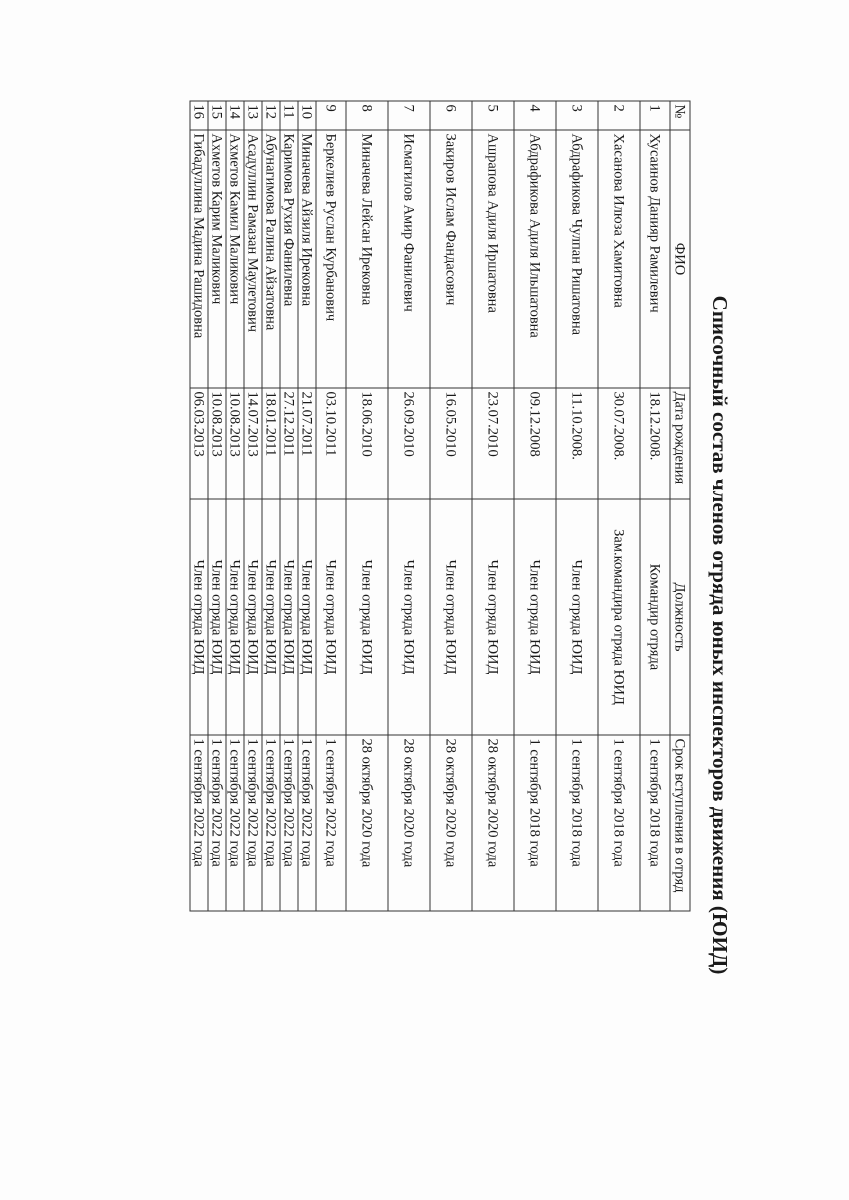 The width and height of the screenshot is (849, 1200). Describe the element at coordinates (216, 115) in the screenshot. I see `row-number: 15` at that location.